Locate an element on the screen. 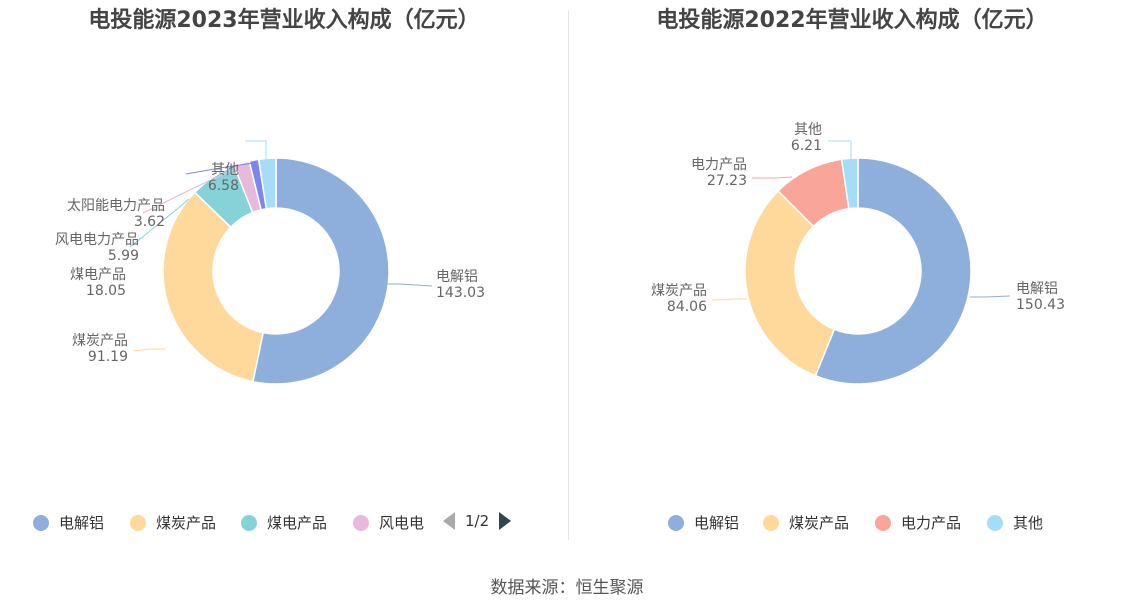 This screenshot has height=612, width=1134. legend-item-power: 电力产品 is located at coordinates (918, 522).